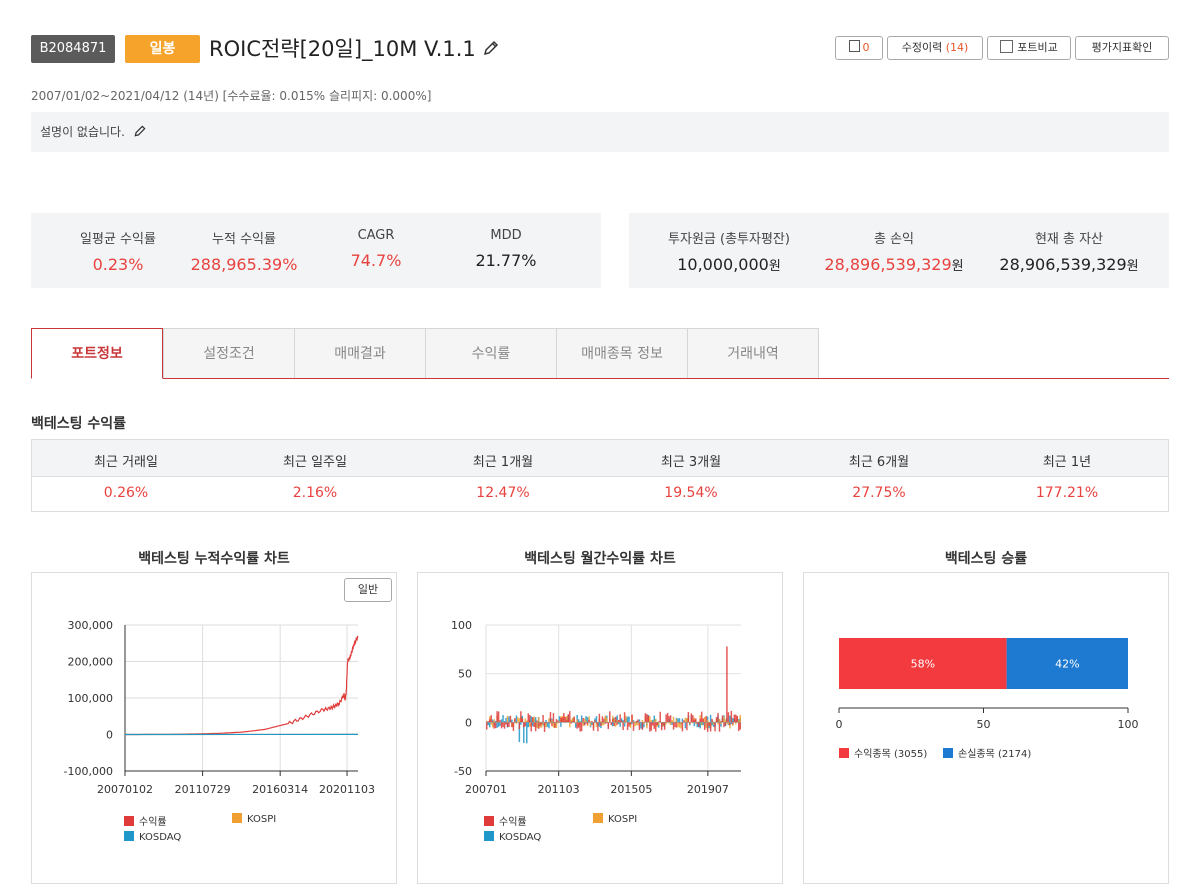  What do you see at coordinates (465, 674) in the screenshot?
I see `y-tick-label: 50` at bounding box center [465, 674].